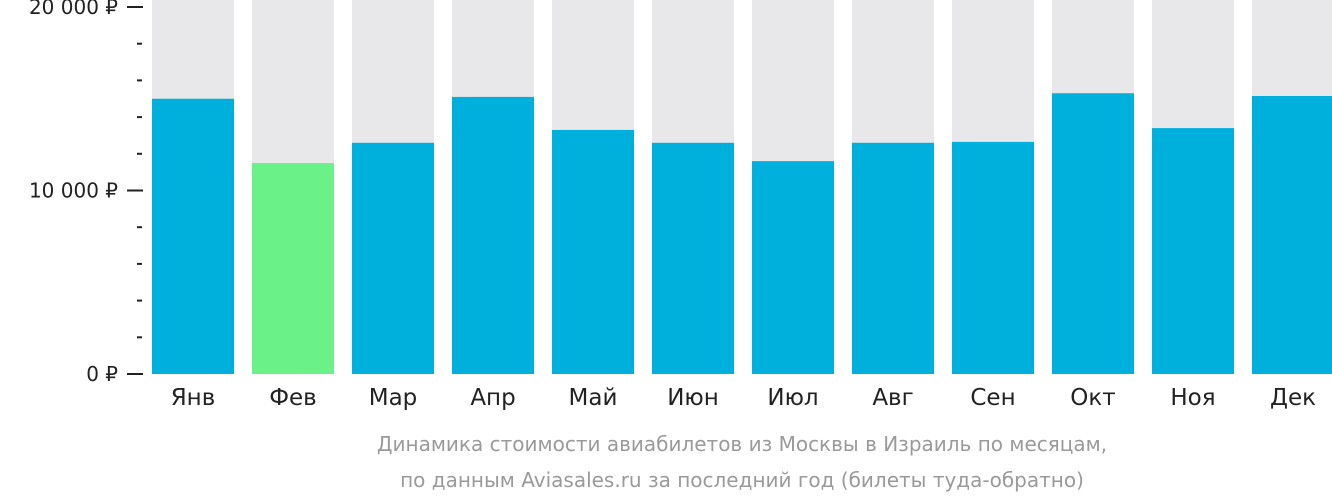 The width and height of the screenshot is (1332, 502). Describe the element at coordinates (992, 398) in the screenshot. I see `x-tick-label: Сен` at that location.